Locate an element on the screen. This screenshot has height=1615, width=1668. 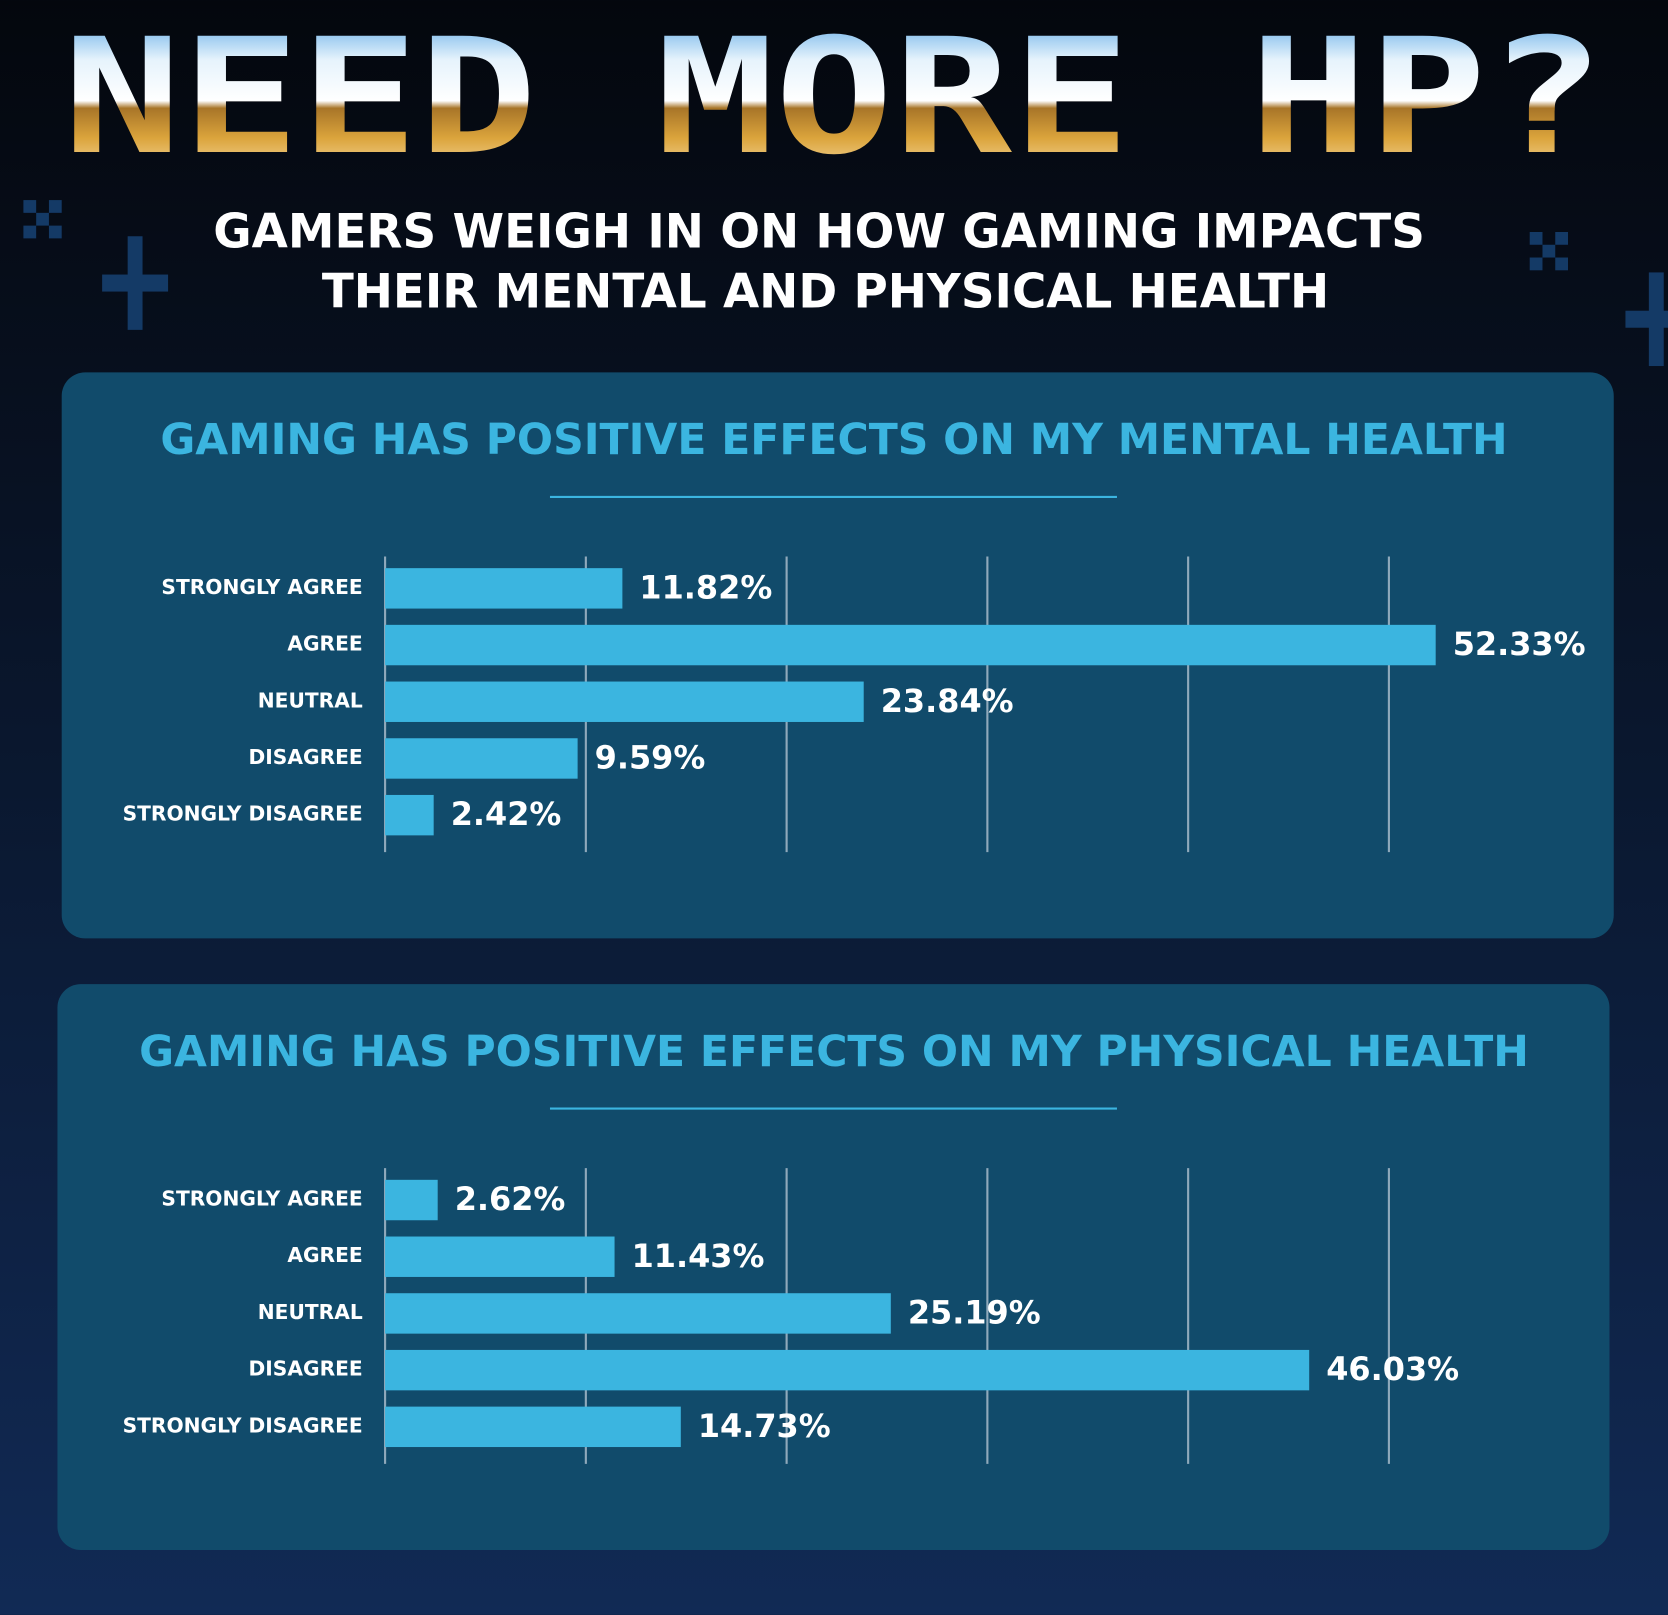
pixel-decorations is located at coordinates (845, 283).